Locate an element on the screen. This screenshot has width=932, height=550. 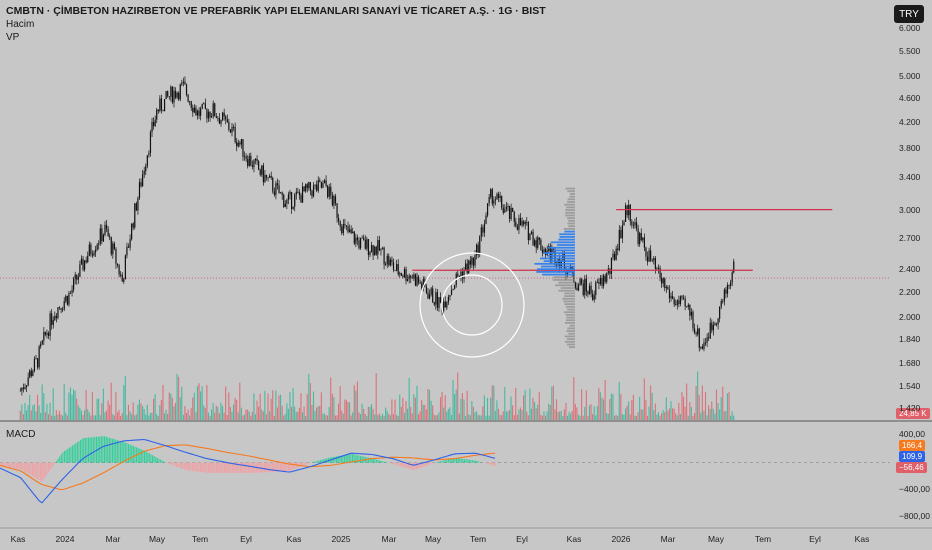
macd-label: MACD is located at coordinates (21, 434).